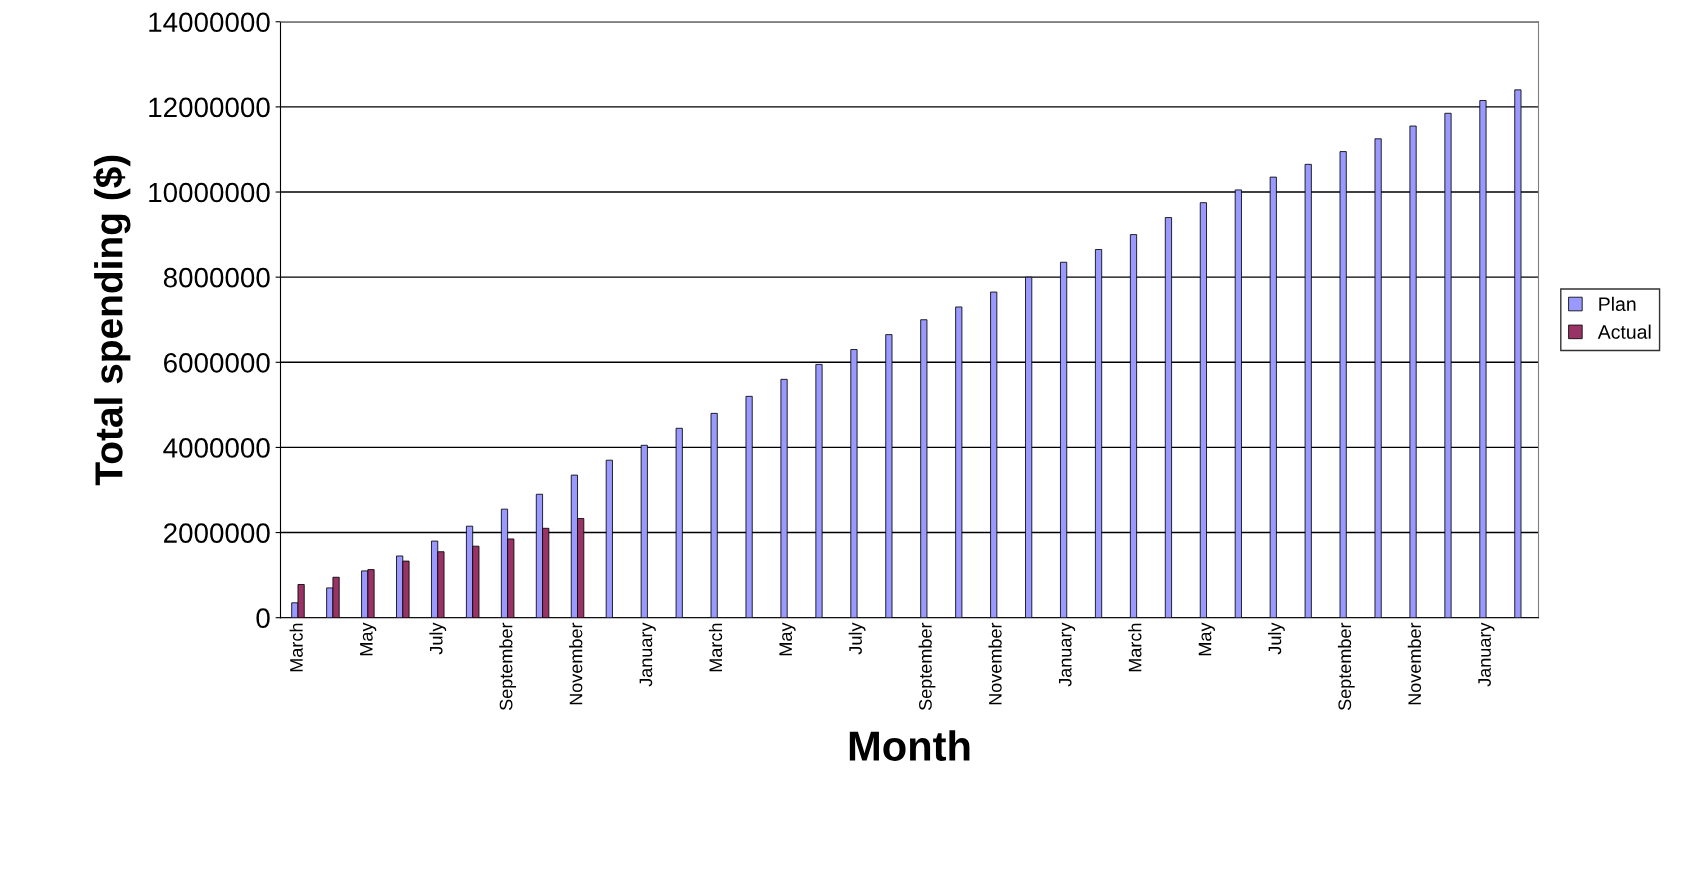  Describe the element at coordinates (263, 618) in the screenshot. I see `y-tick-label: 0` at that location.